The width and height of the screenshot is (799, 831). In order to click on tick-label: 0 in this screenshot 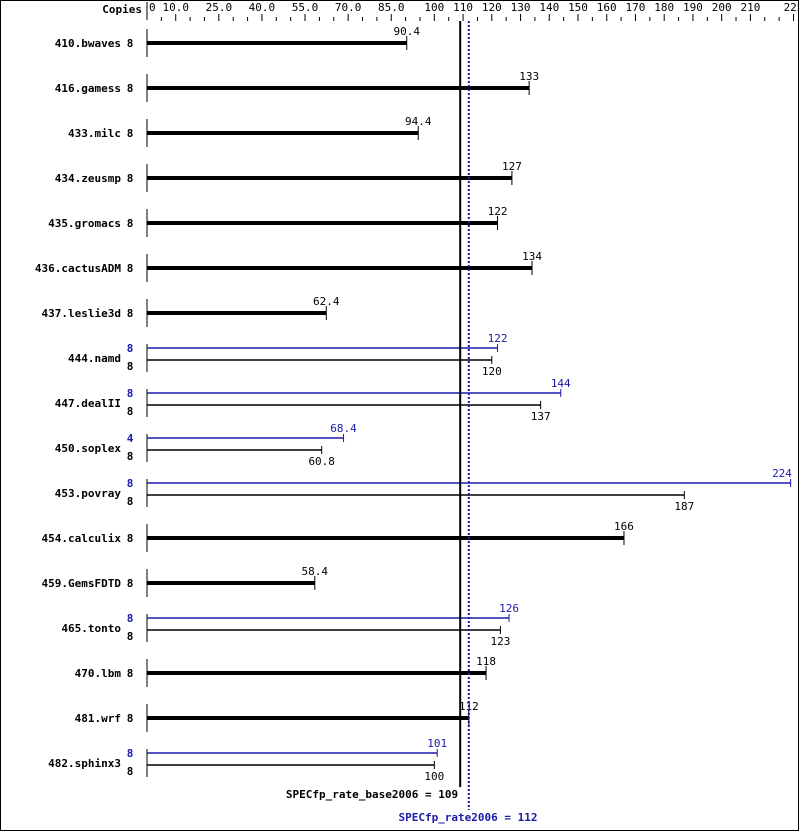, I will do `click(152, 7)`.